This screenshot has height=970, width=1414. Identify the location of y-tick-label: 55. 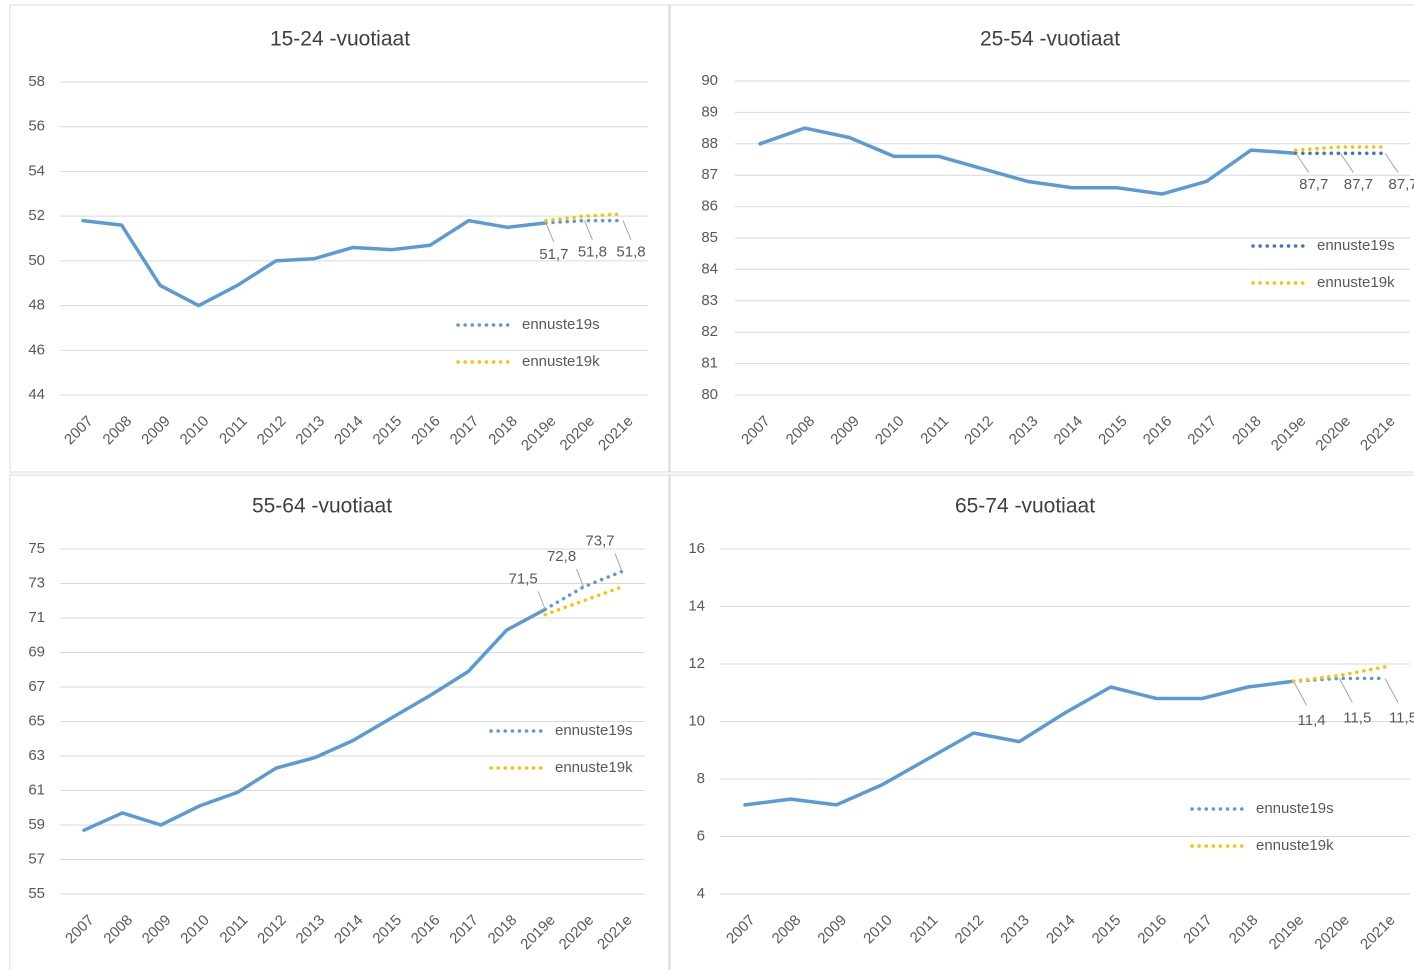
(36, 893).